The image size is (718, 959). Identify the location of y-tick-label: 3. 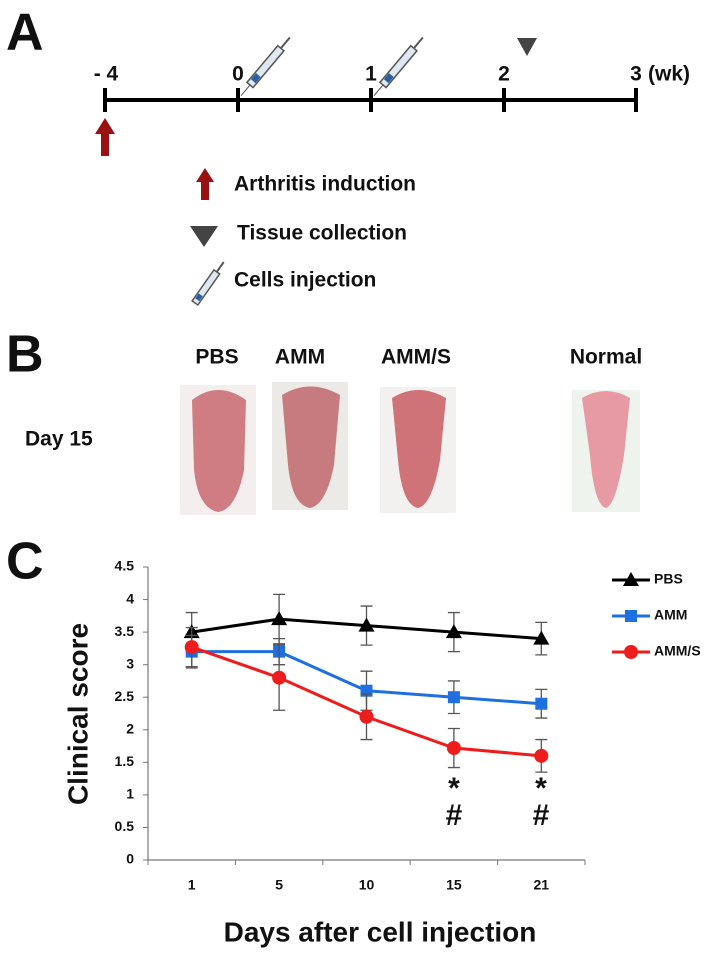
(130, 663).